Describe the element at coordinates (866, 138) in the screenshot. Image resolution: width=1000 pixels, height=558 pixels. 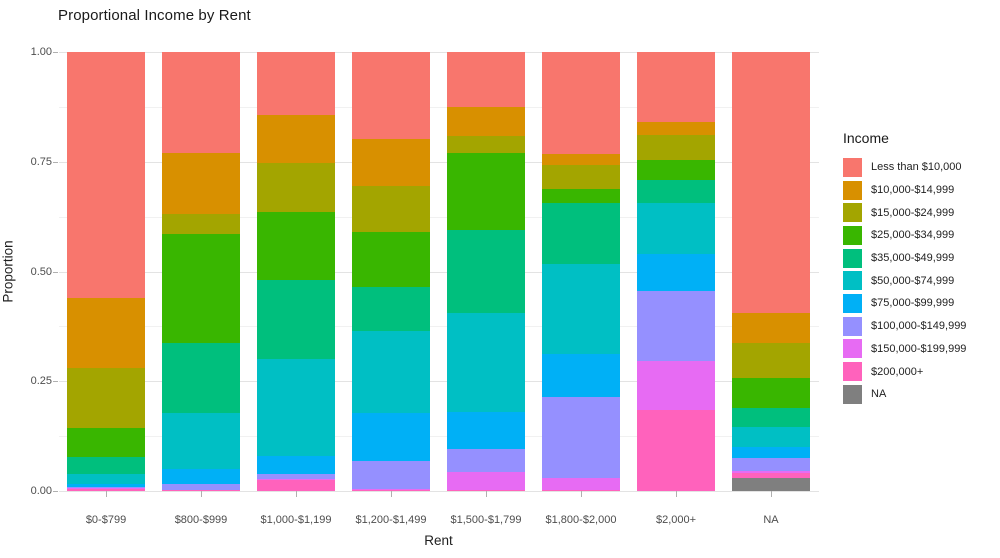
I see `legend-title: Income` at that location.